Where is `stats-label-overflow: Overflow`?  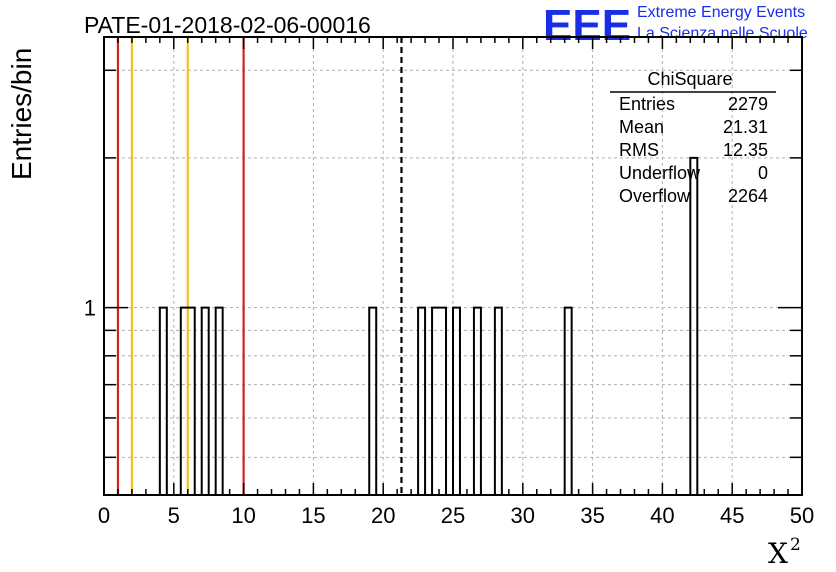 stats-label-overflow: Overflow is located at coordinates (655, 196).